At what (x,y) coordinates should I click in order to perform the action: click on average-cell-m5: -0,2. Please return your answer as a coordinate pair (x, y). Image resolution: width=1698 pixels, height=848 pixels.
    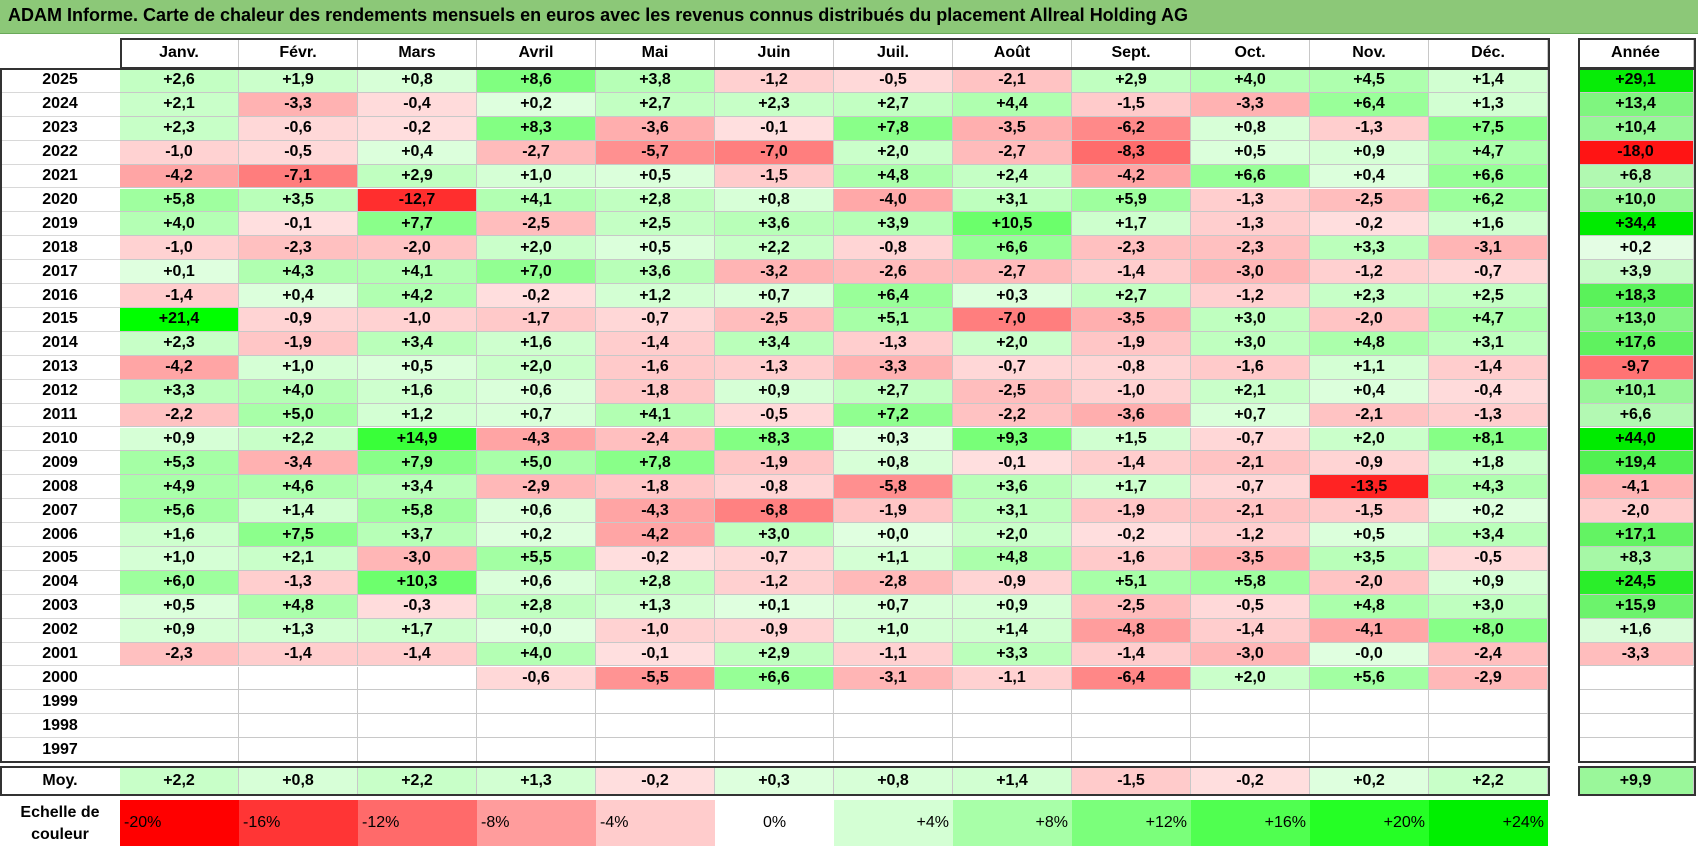
    Looking at the image, I should click on (655, 781).